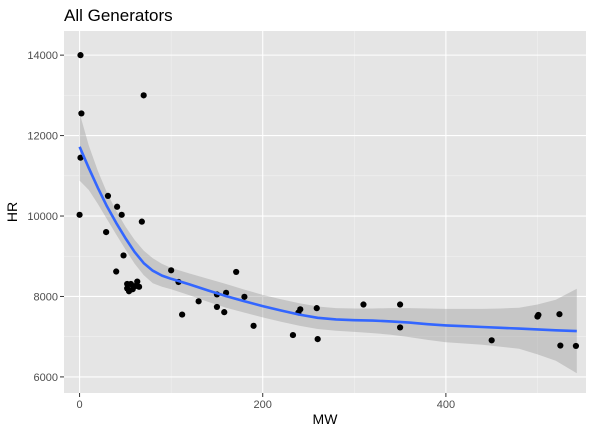 The image size is (594, 432). What do you see at coordinates (446, 405) in the screenshot?
I see `x-tick-label: 400` at bounding box center [446, 405].